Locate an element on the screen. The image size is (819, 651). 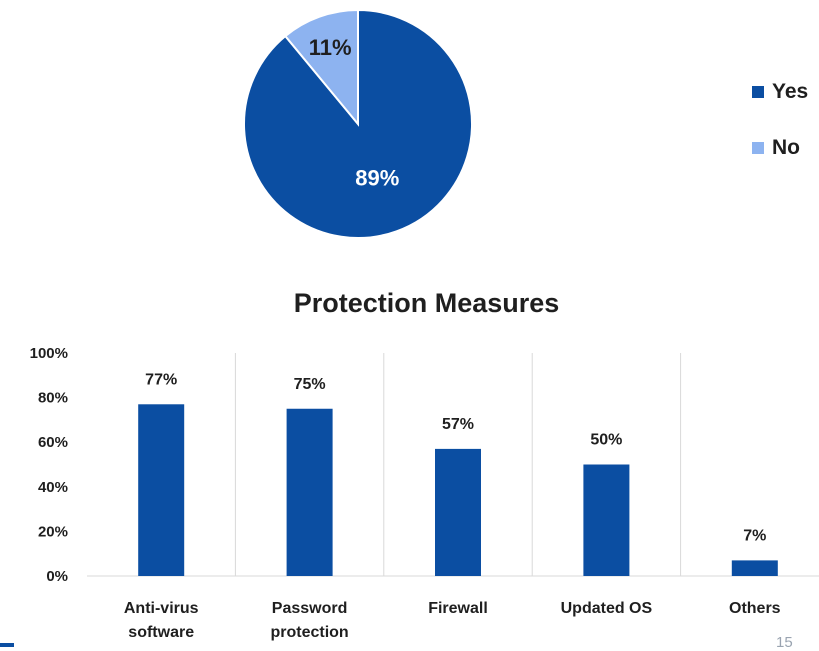
y-tick-label: 60% is located at coordinates (53, 442).